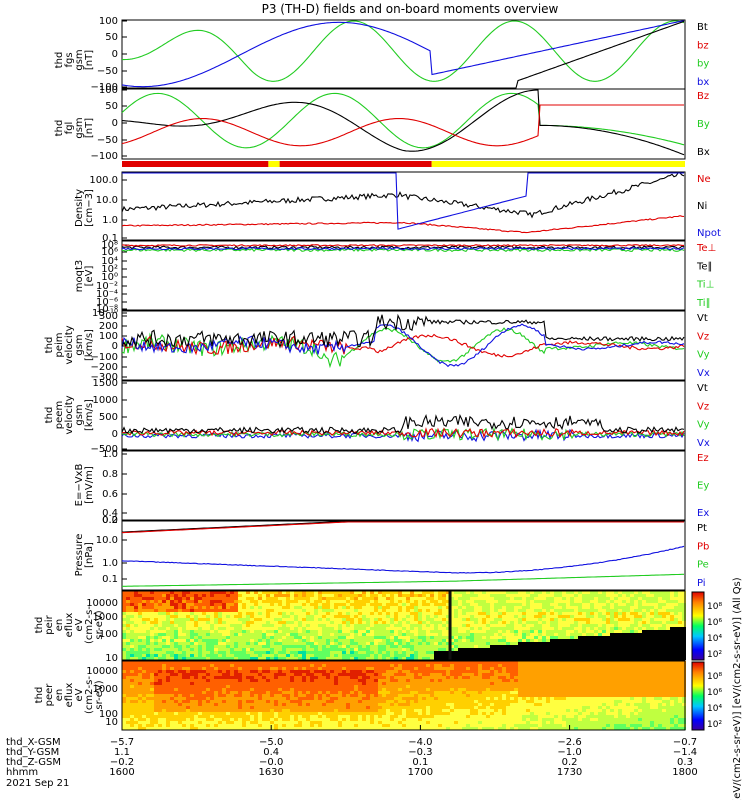 Image resolution: width=750 pixels, height=800 pixels. Describe the element at coordinates (703, 64) in the screenshot. I see `legend-entry: by` at that location.